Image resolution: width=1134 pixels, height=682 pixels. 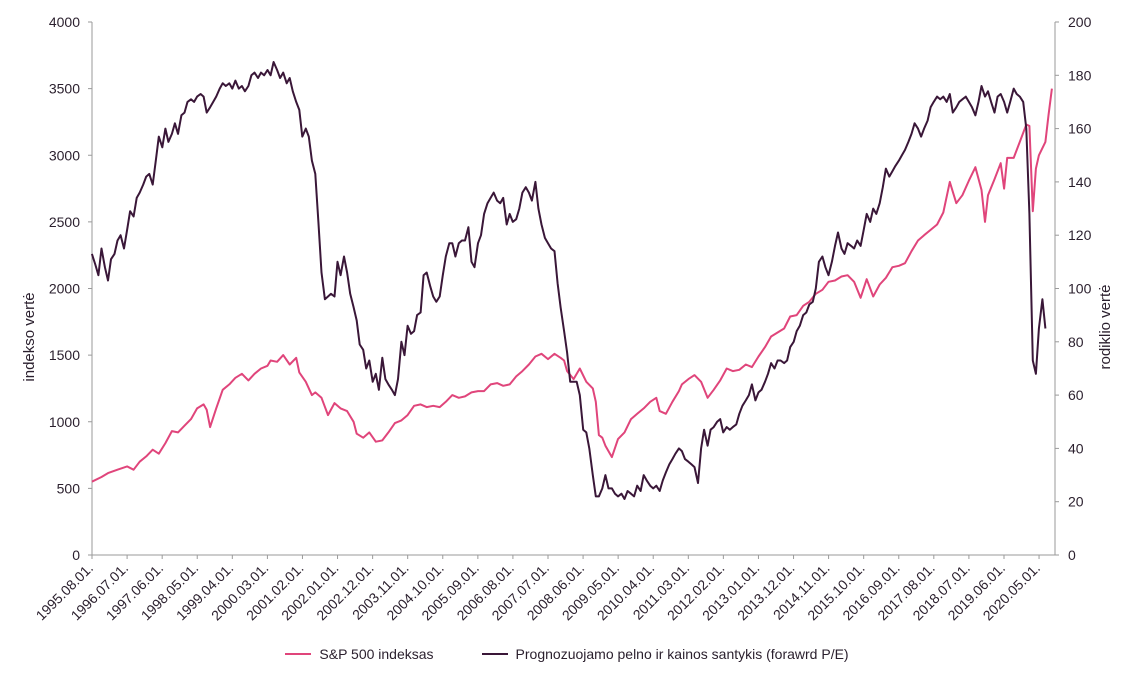 What do you see at coordinates (1105, 326) in the screenshot?
I see `y-right-axis-title: rodiklio vertė` at bounding box center [1105, 326].